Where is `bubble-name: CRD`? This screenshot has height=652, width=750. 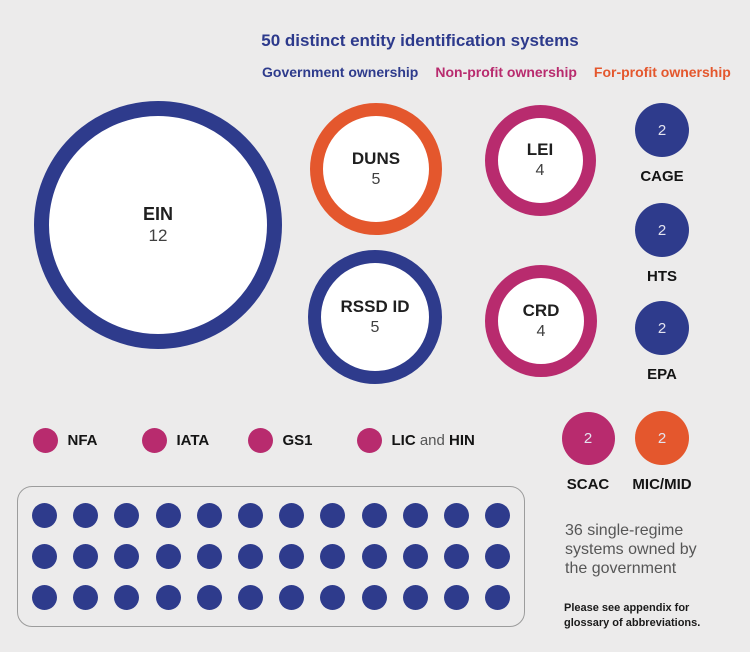
bubble-name: CRD is located at coordinates (541, 311).